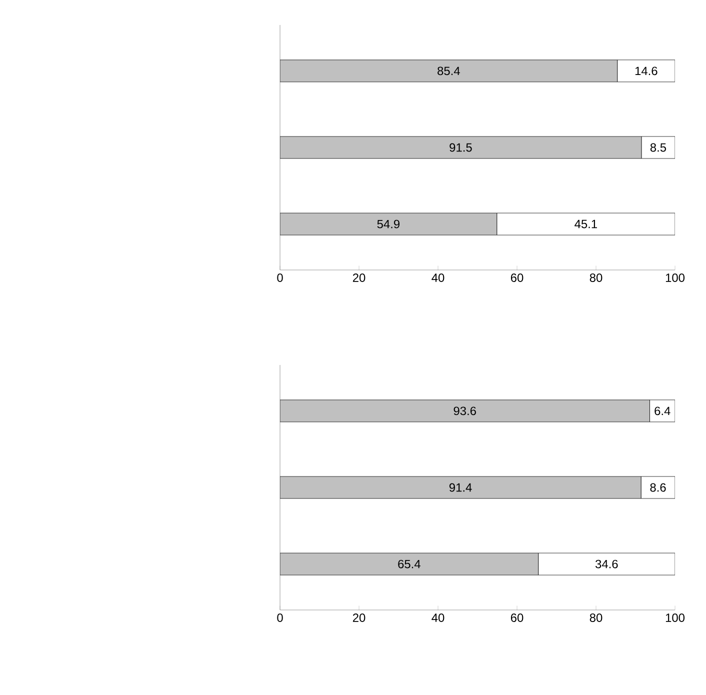 Image resolution: width=706 pixels, height=695 pixels. I want to click on data-label: 93.6, so click(465, 411).